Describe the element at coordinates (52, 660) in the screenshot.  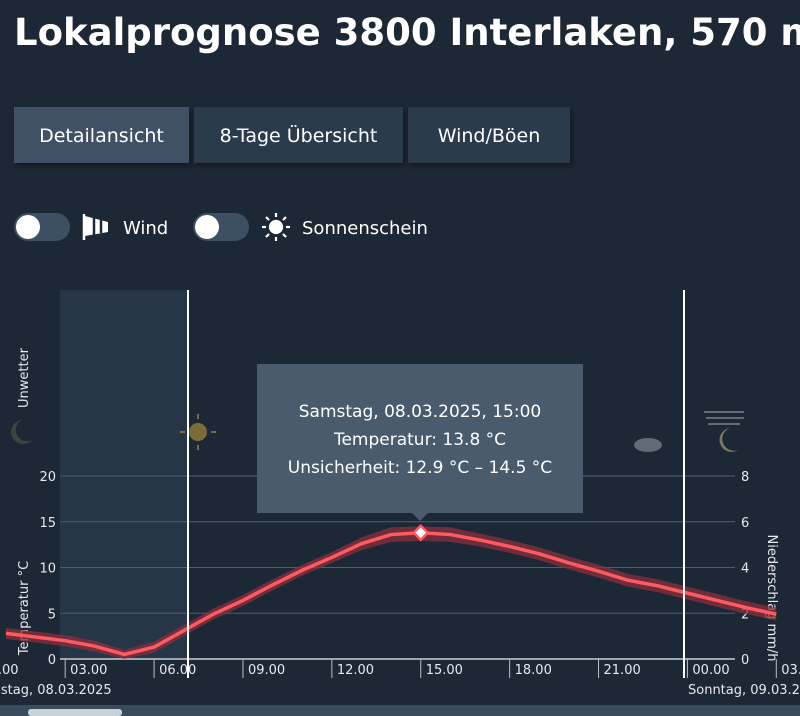
I see `y-tick-label: 0` at that location.